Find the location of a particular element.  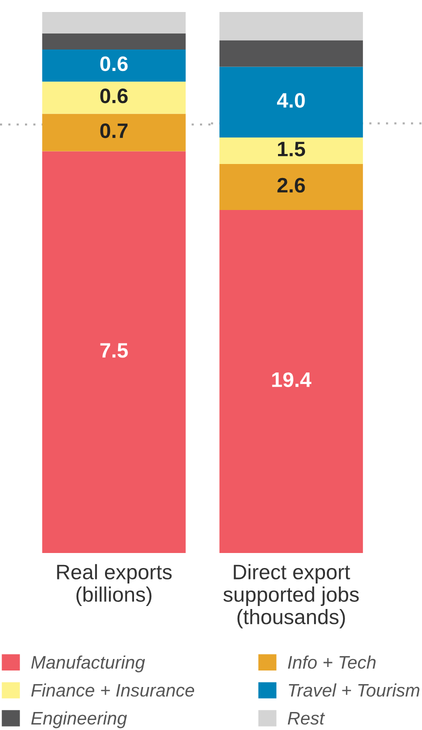

legend-label: Rest is located at coordinates (306, 718).